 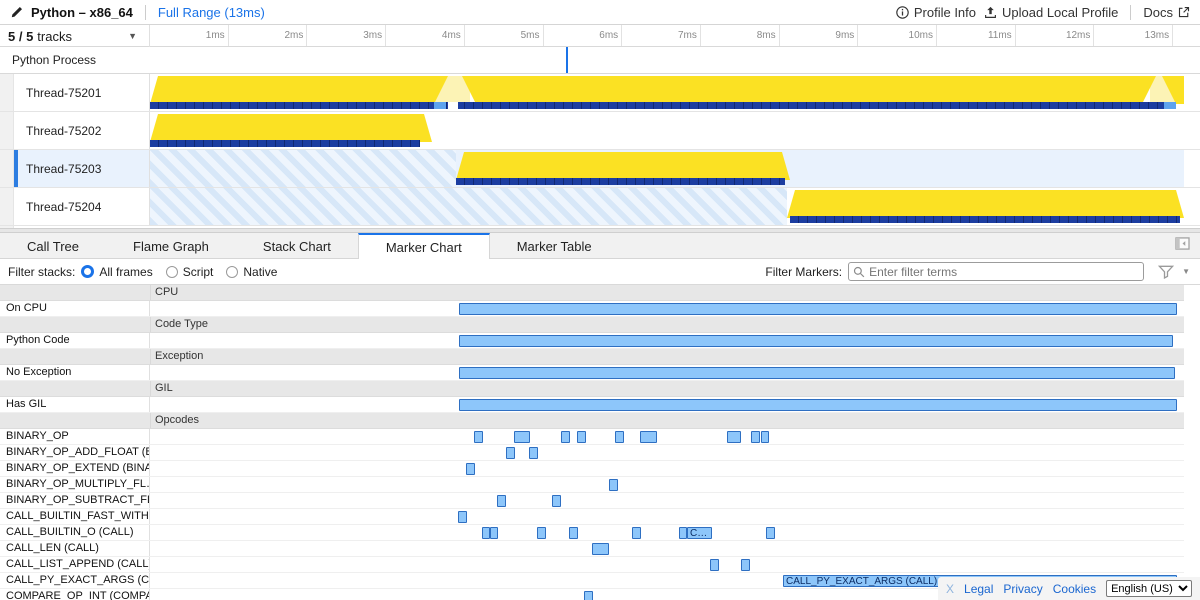 What do you see at coordinates (592, 533) in the screenshot?
I see `marker-row: C… CALL_BUILTIN_O (CALL)` at bounding box center [592, 533].